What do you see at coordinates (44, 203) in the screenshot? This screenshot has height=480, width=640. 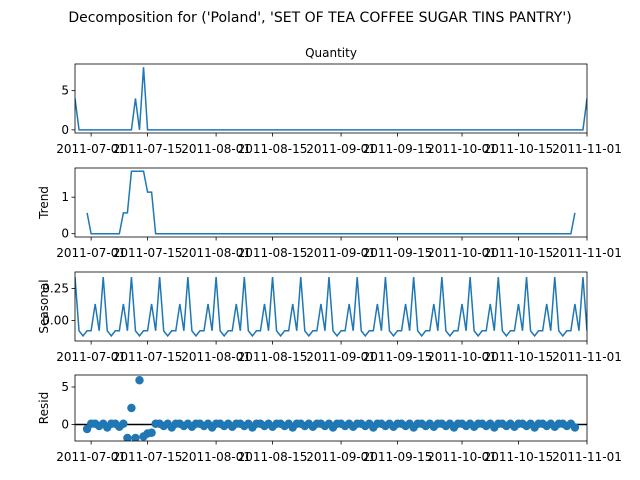 I see `y-axis-label: Trend` at bounding box center [44, 203].